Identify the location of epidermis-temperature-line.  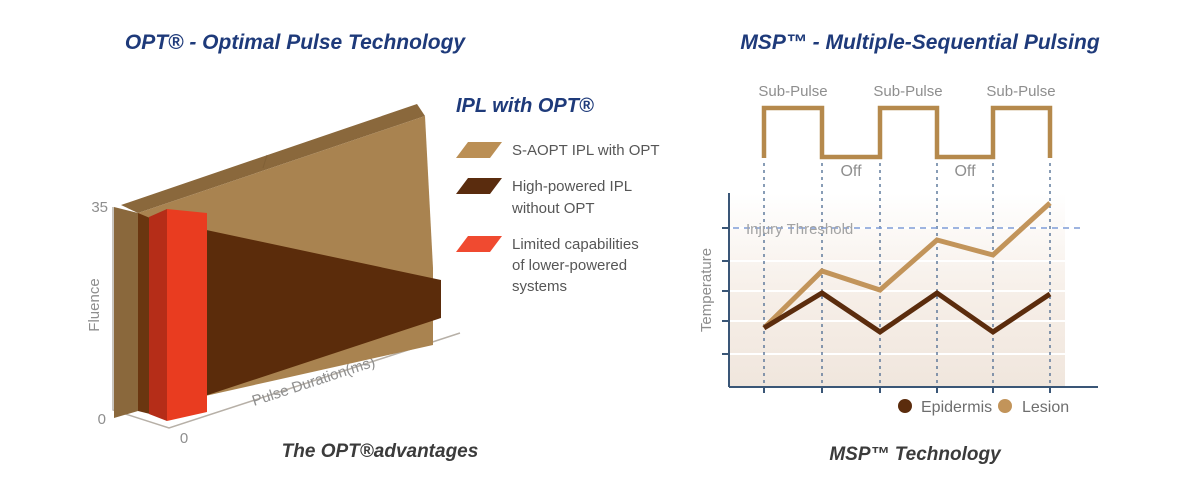
(907, 312).